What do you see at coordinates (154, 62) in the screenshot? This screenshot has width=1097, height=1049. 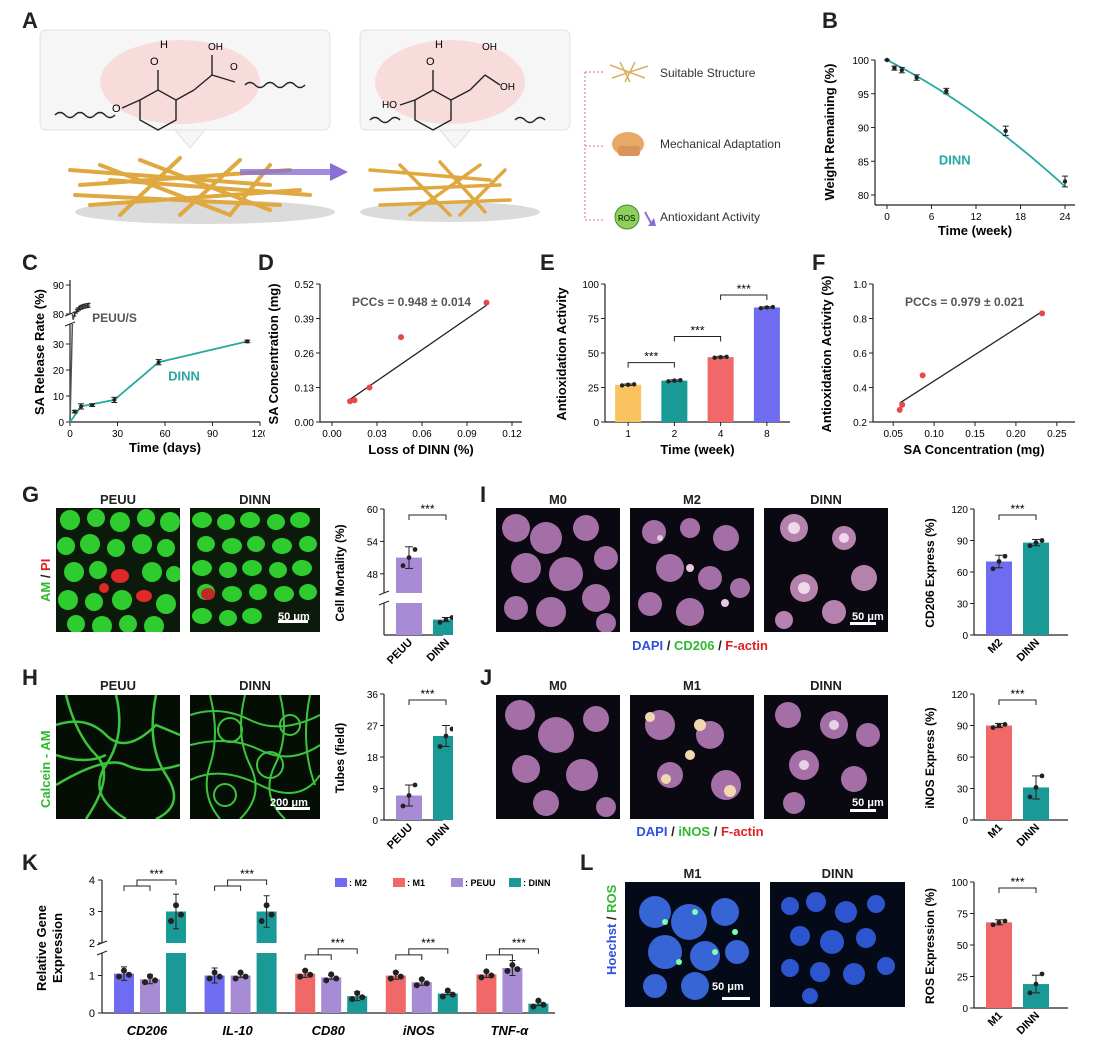 I see `svg-text: O` at bounding box center [154, 62].